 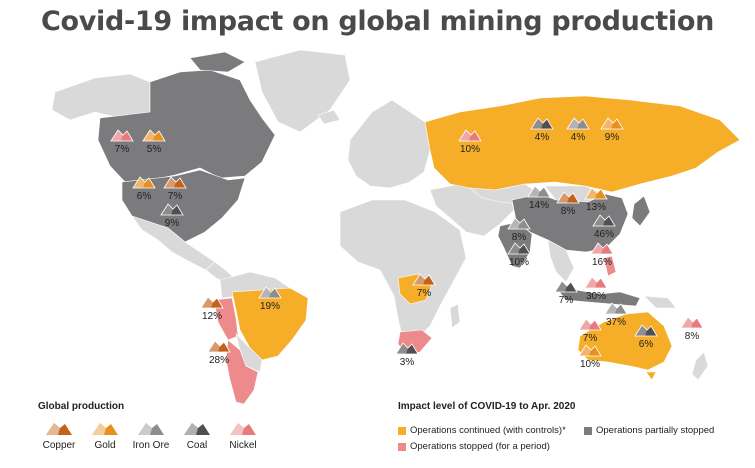 What do you see at coordinates (604, 234) in the screenshot?
I see `marker-share-label: 46%` at bounding box center [604, 234].